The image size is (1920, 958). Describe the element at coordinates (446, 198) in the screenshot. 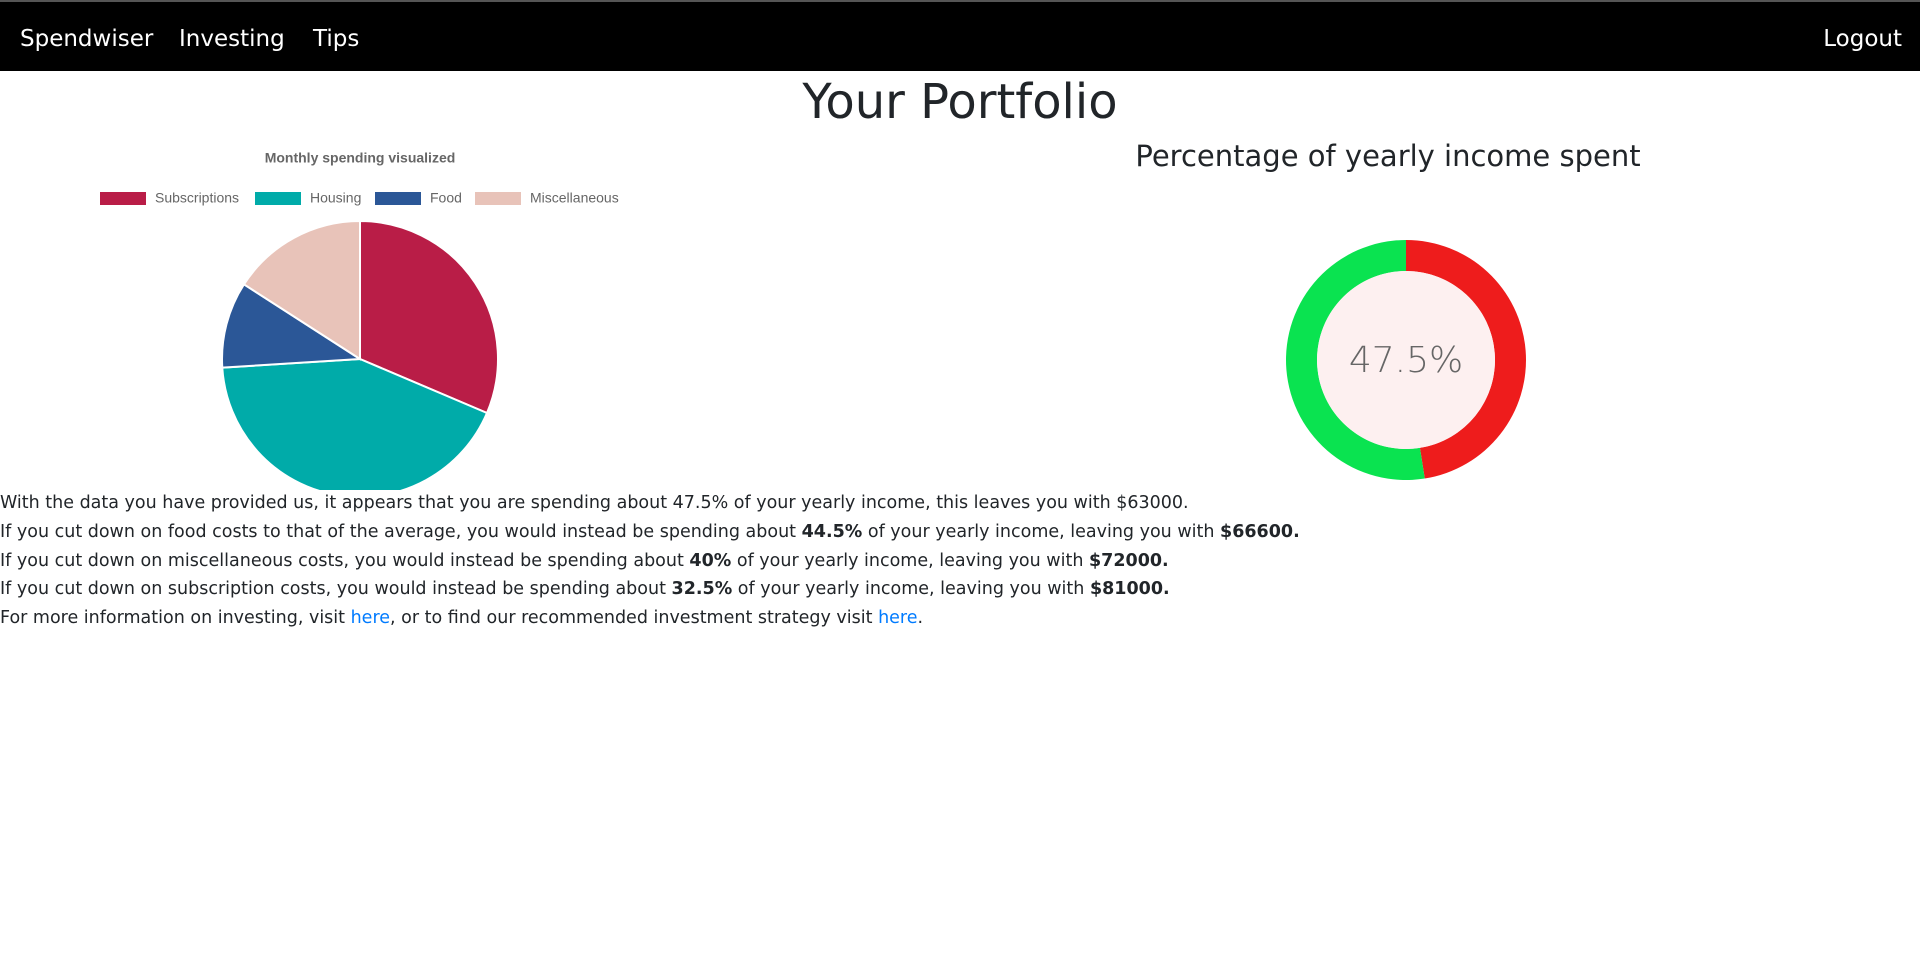

I see `legend-label: Food` at that location.